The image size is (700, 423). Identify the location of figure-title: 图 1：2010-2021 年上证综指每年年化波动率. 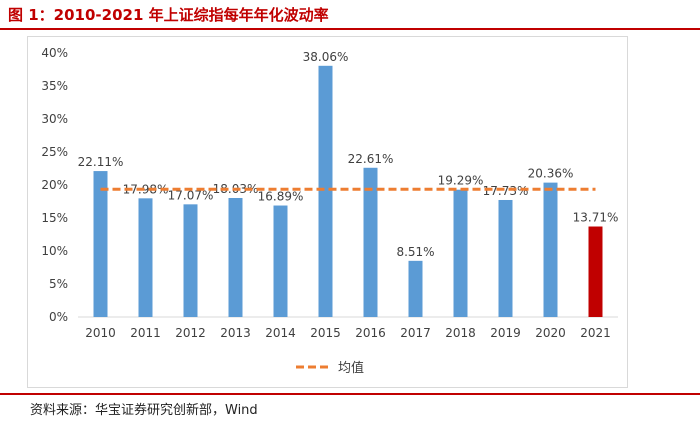
(168, 15).